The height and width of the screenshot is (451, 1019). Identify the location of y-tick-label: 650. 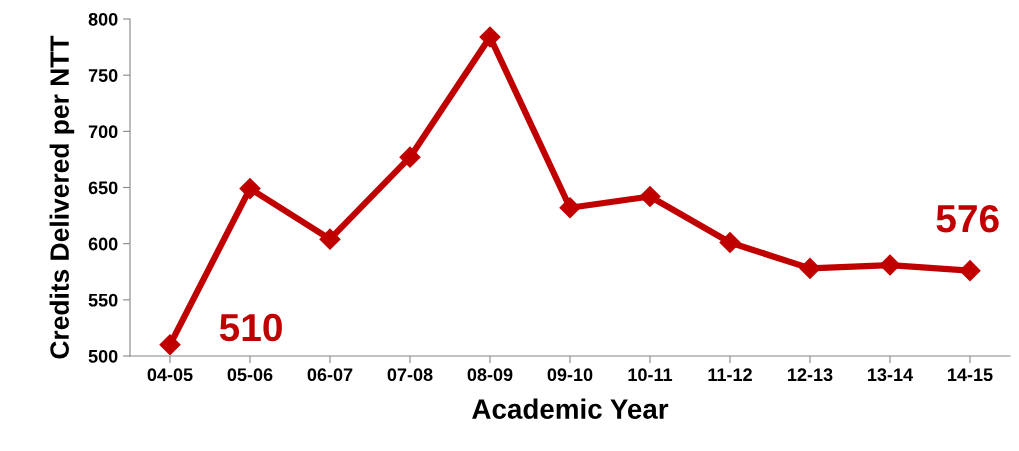
(103, 188).